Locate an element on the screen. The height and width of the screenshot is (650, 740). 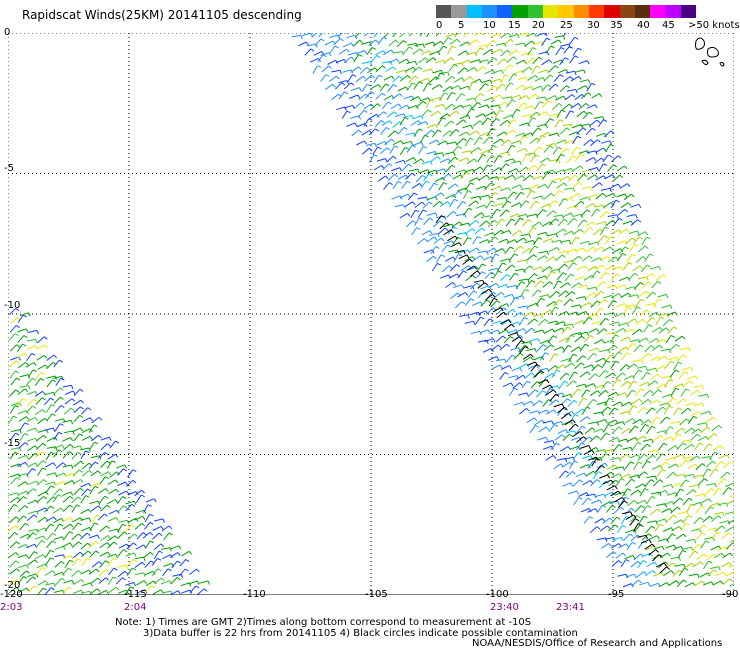
colorbar-swatch is located at coordinates (444, 11).